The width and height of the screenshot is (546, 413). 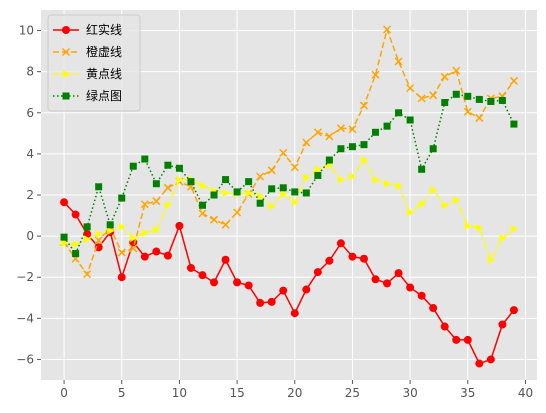 What do you see at coordinates (64, 393) in the screenshot?
I see `x-tick-label: 0` at bounding box center [64, 393].